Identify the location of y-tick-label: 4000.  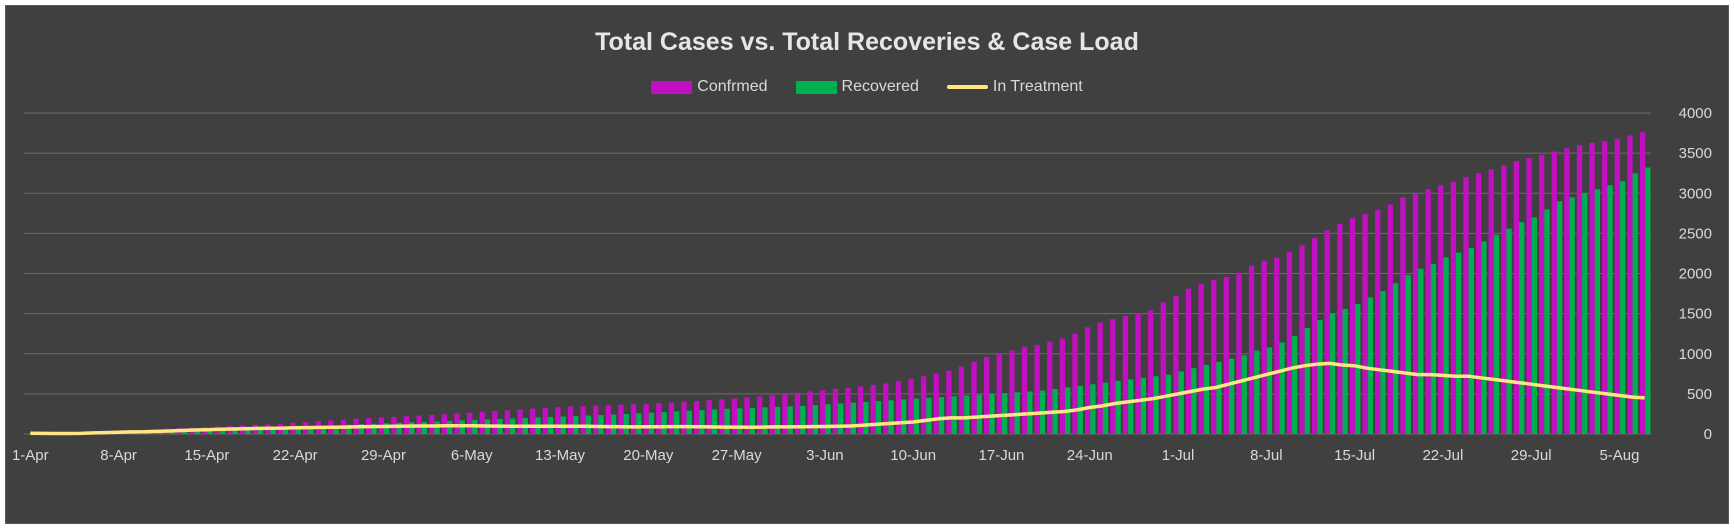
(1695, 113).